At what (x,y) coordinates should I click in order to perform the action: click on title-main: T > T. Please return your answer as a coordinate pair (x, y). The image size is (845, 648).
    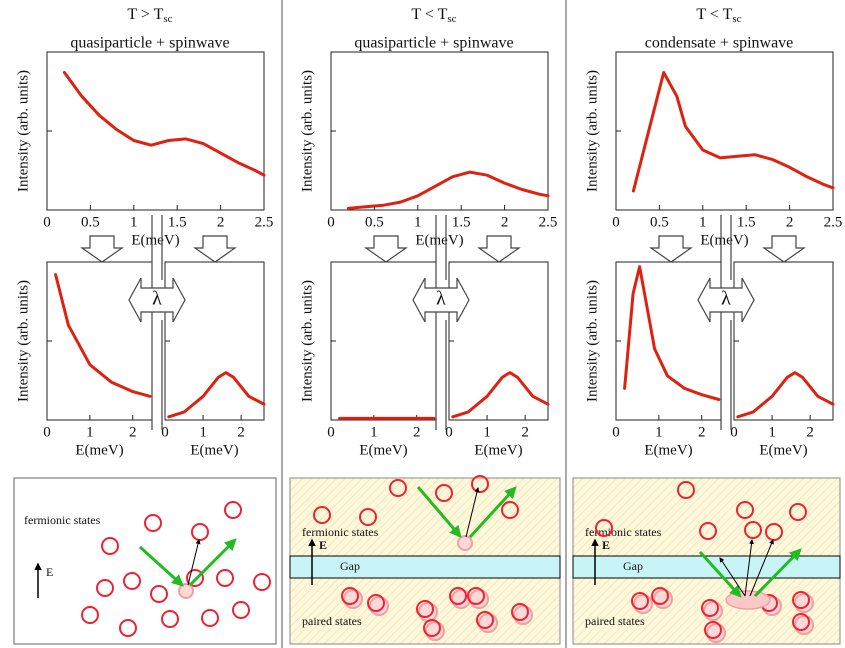
    Looking at the image, I should click on (145, 14).